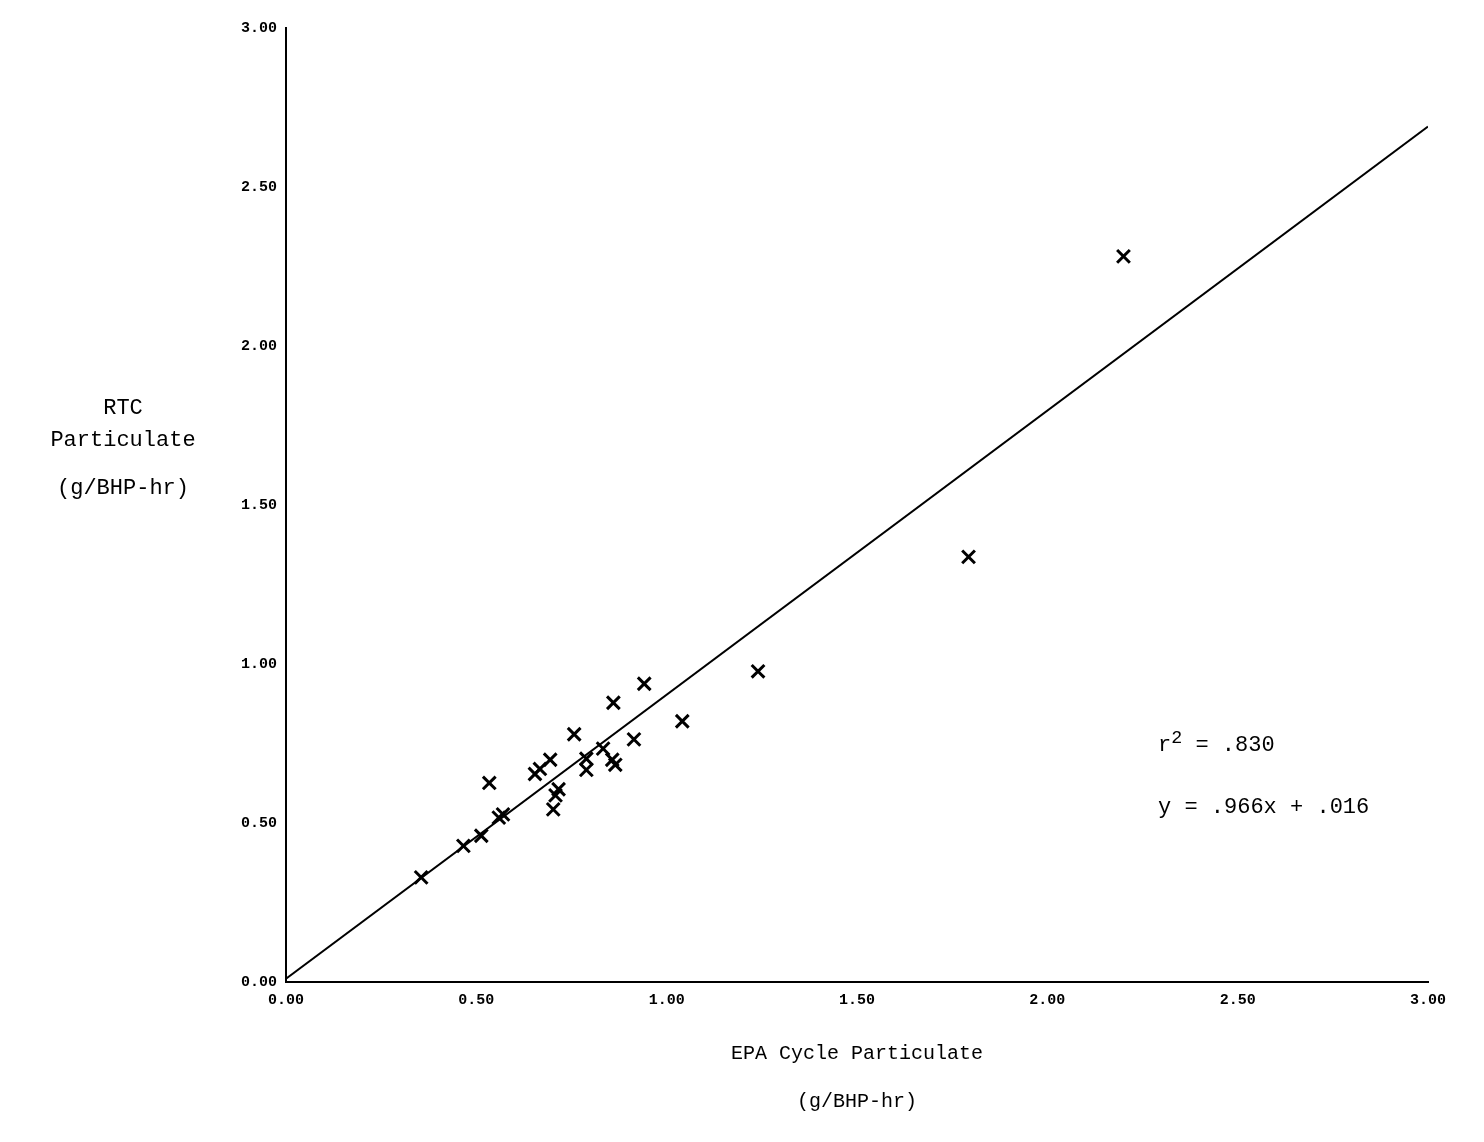 This screenshot has width=1484, height=1142. Describe the element at coordinates (476, 1000) in the screenshot. I see `x-tick-label: 0.50` at that location.